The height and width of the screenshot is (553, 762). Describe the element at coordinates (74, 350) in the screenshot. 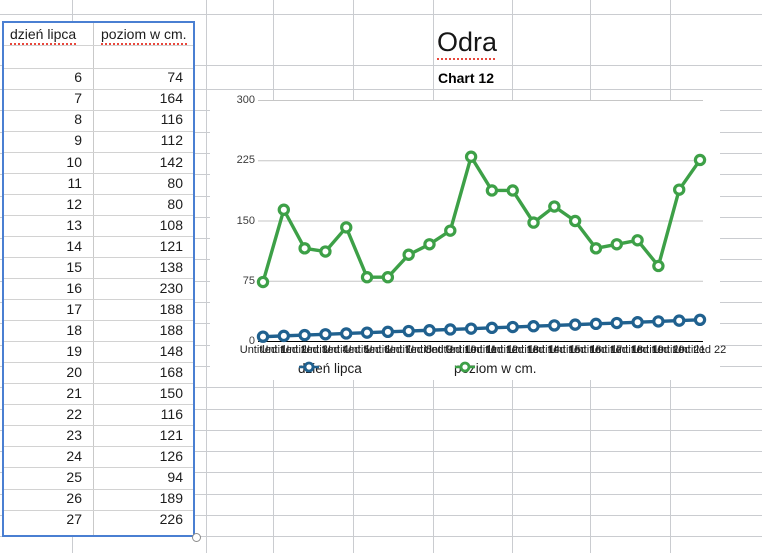

I see `table-cell-day: 19` at that location.